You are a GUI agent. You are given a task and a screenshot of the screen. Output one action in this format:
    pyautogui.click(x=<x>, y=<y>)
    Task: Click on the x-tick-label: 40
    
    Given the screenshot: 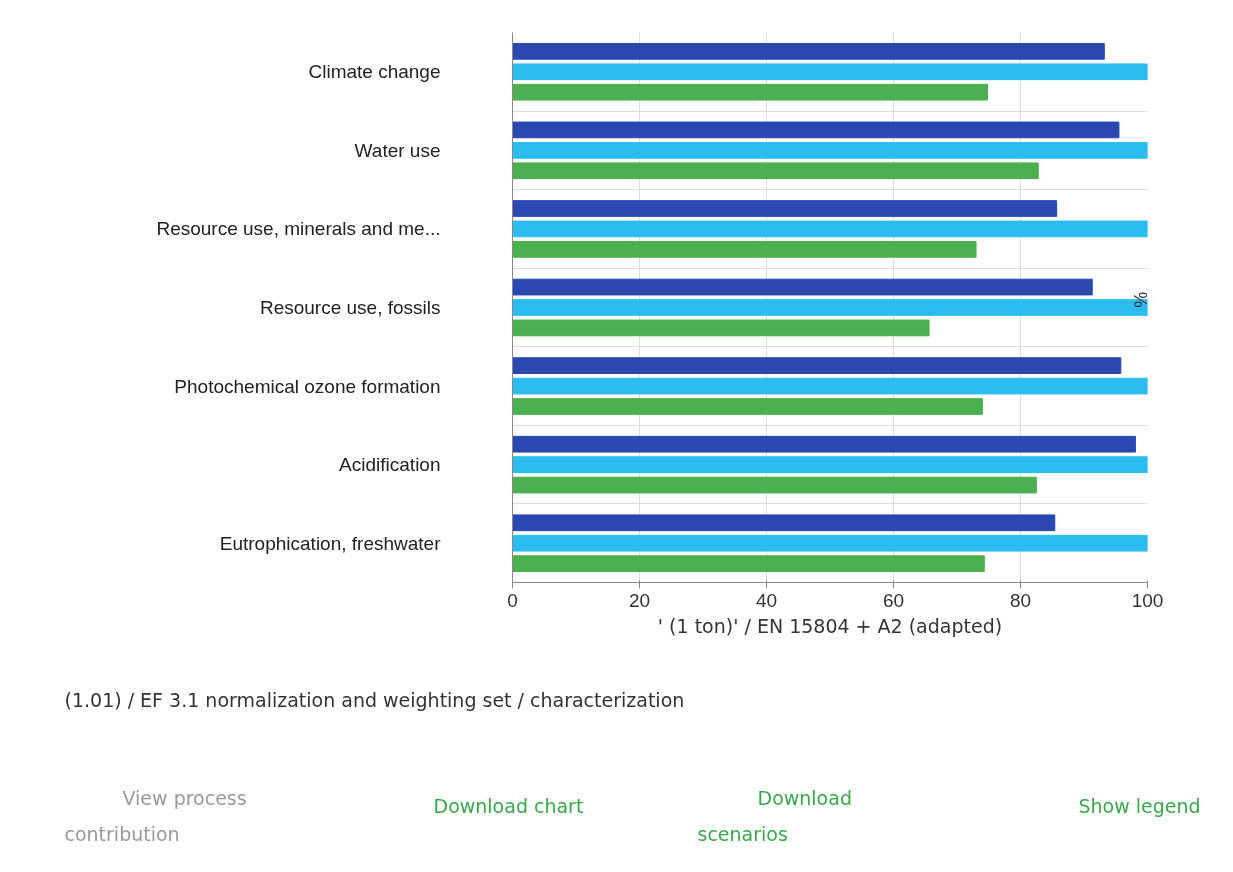 What is the action you would take?
    pyautogui.click(x=766, y=600)
    